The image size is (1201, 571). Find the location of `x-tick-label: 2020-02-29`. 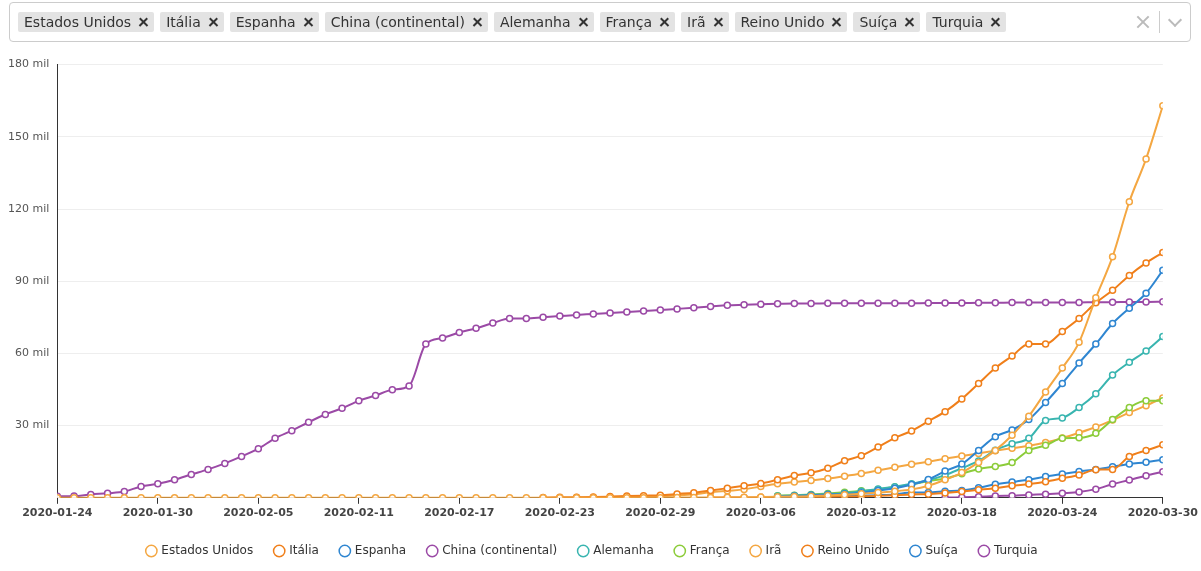

x-tick-label: 2020-02-29 is located at coordinates (660, 513).